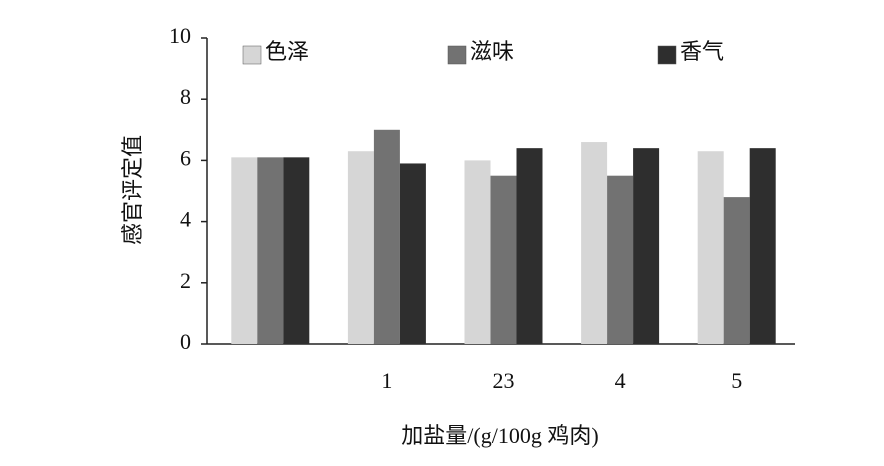 The height and width of the screenshot is (466, 884). Describe the element at coordinates (185, 341) in the screenshot. I see `y-tick-label: 0` at that location.